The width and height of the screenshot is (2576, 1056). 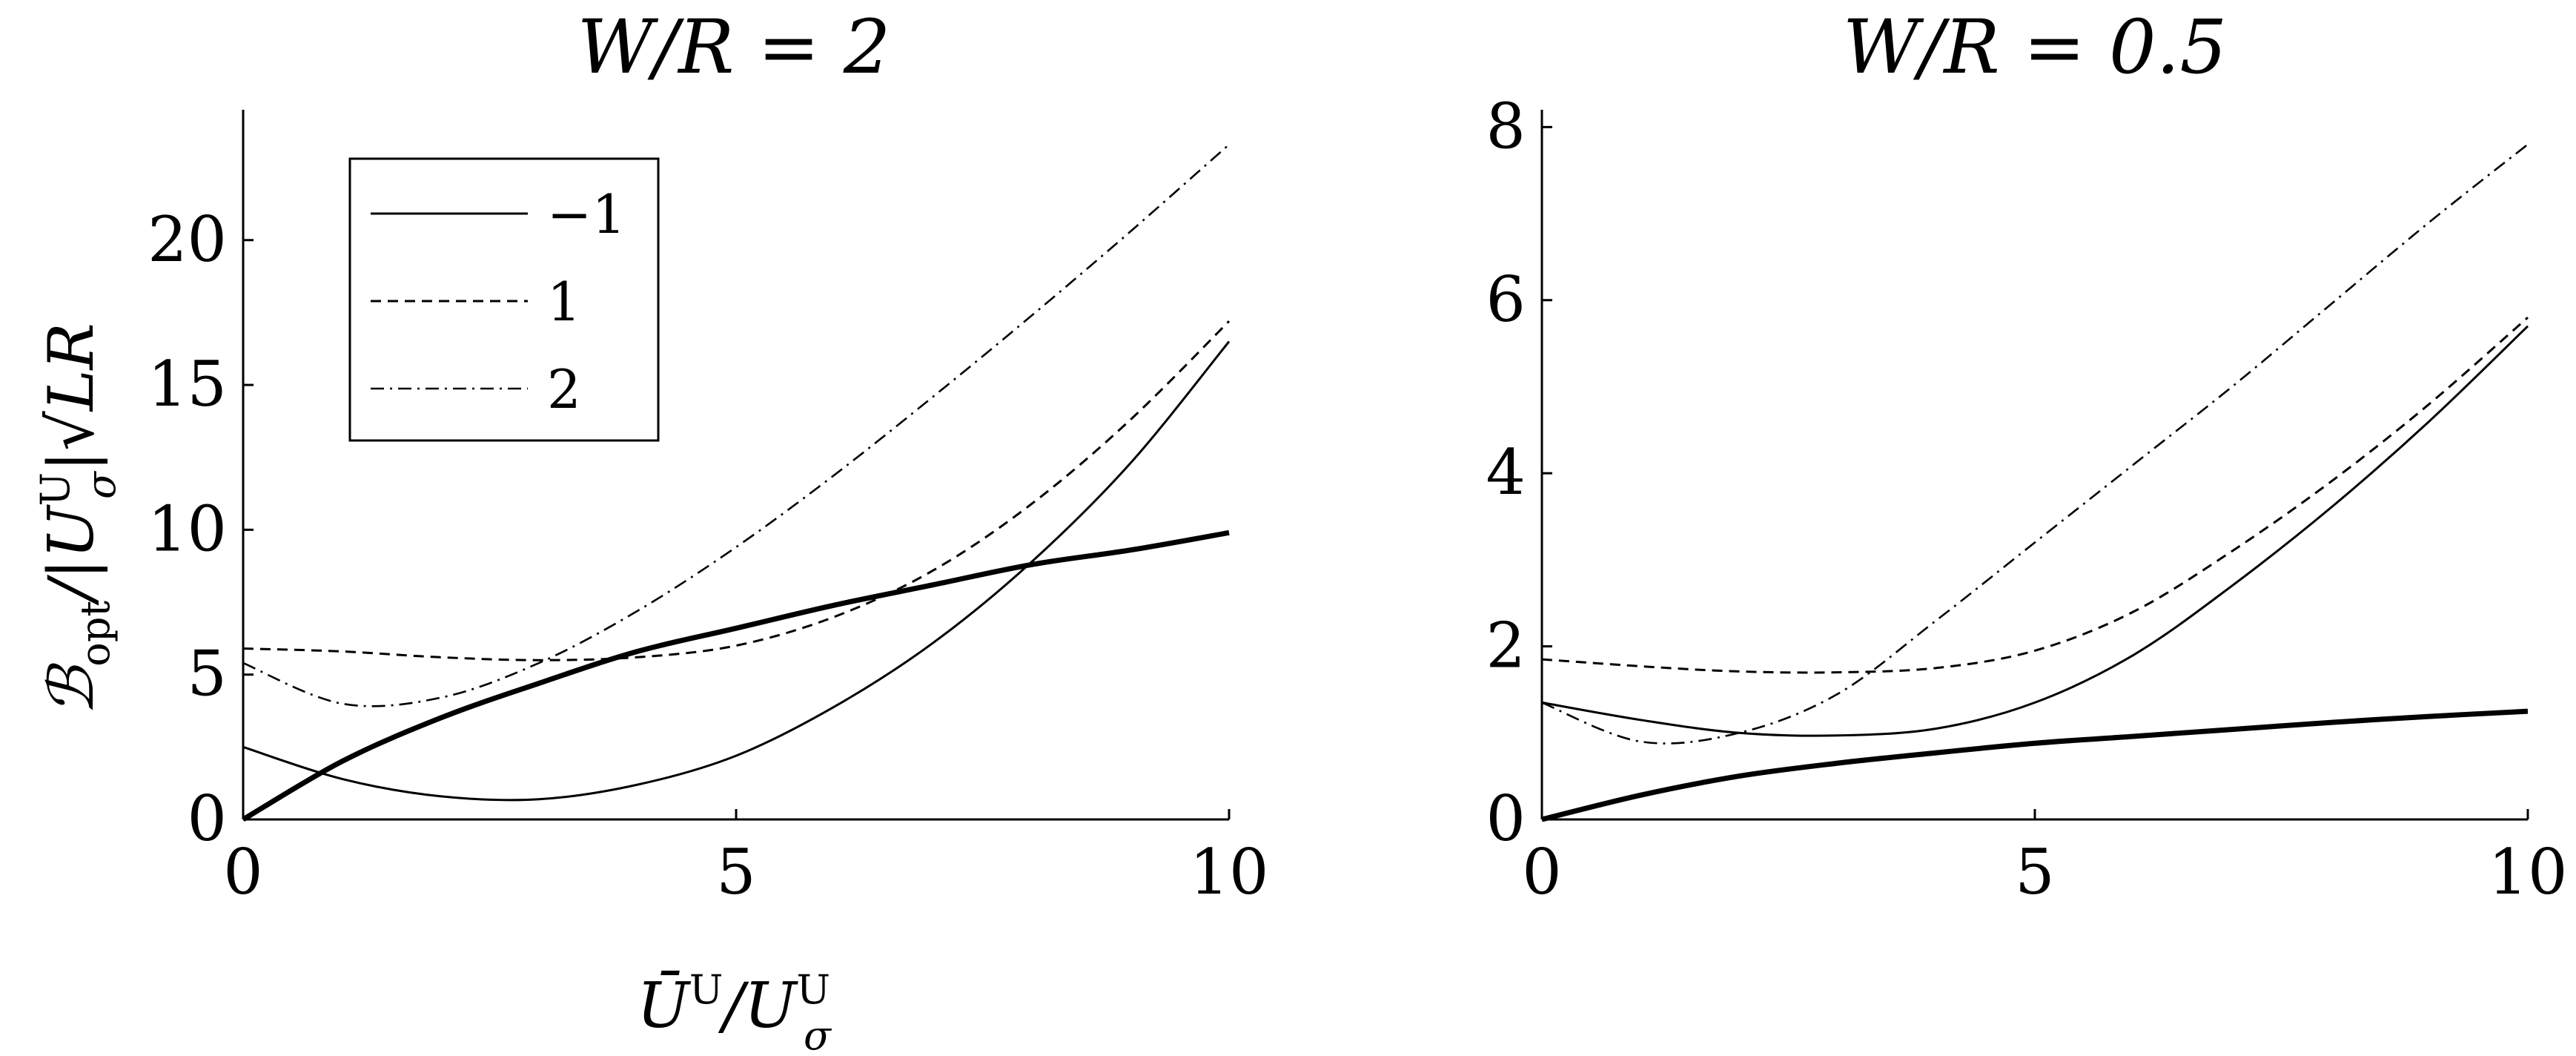 I want to click on svg-text: ℬopt/|UUσ|√LR, so click(x=78, y=519).